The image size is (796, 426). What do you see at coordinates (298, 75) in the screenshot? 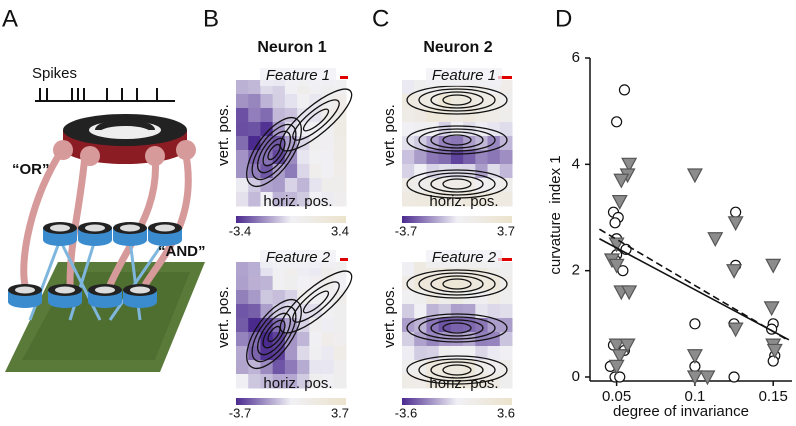
I see `feature-title: Feature 1` at bounding box center [298, 75].